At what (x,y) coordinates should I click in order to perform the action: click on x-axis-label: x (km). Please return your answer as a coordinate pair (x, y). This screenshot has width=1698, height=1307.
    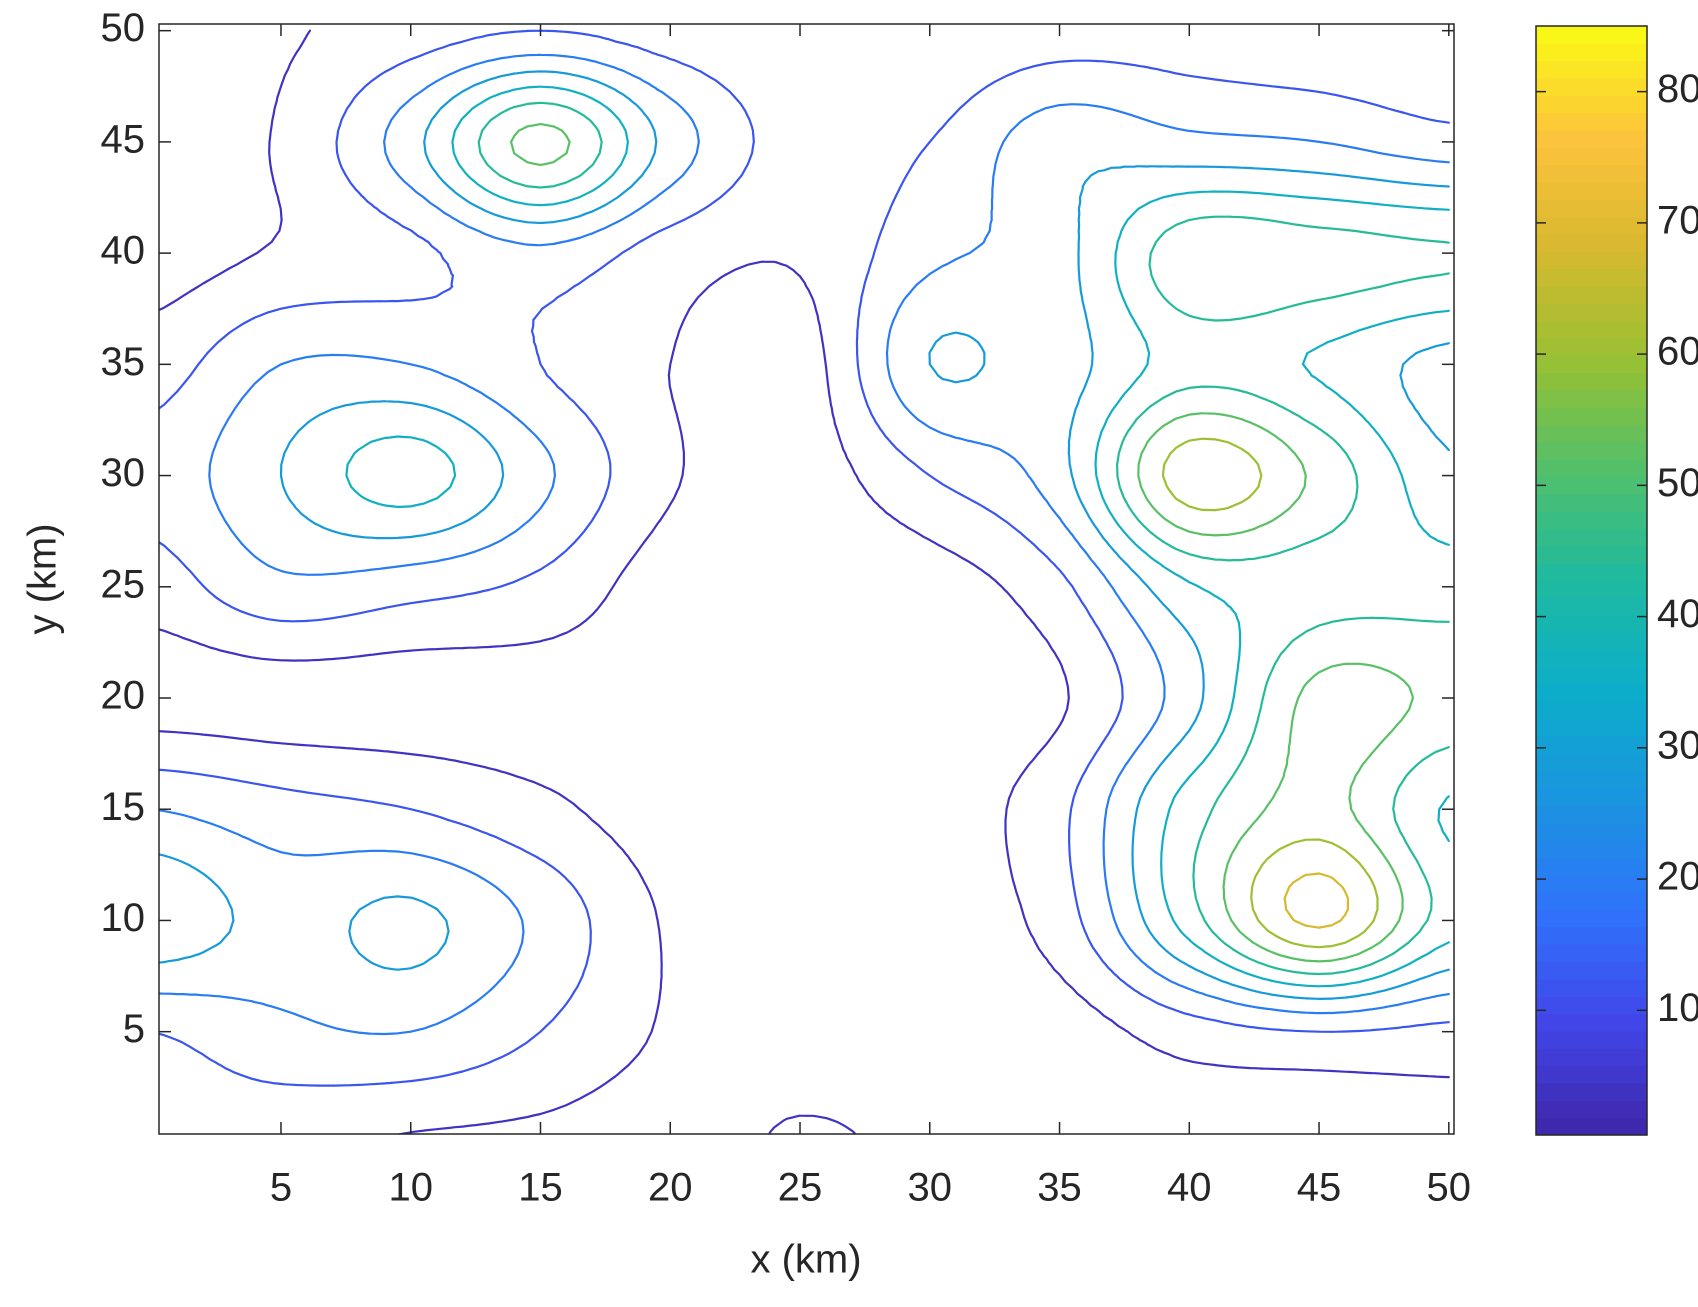
    Looking at the image, I should click on (805, 1260).